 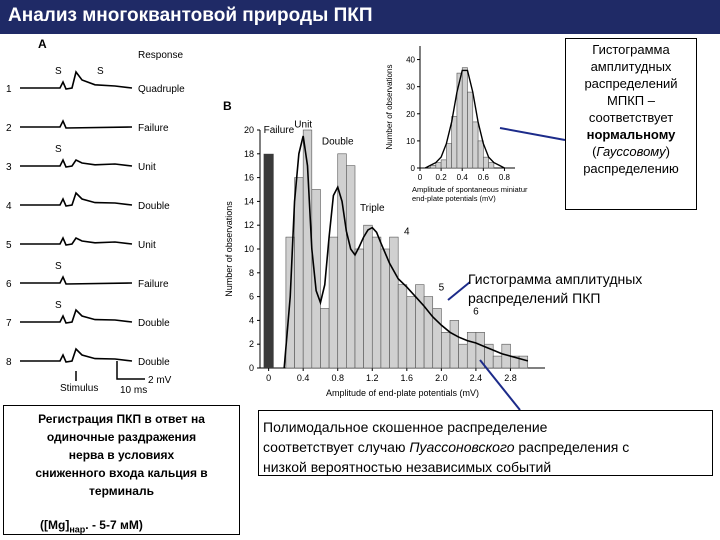 What do you see at coordinates (249, 154) in the screenshot?
I see `y-tick-label: 18` at bounding box center [249, 154].